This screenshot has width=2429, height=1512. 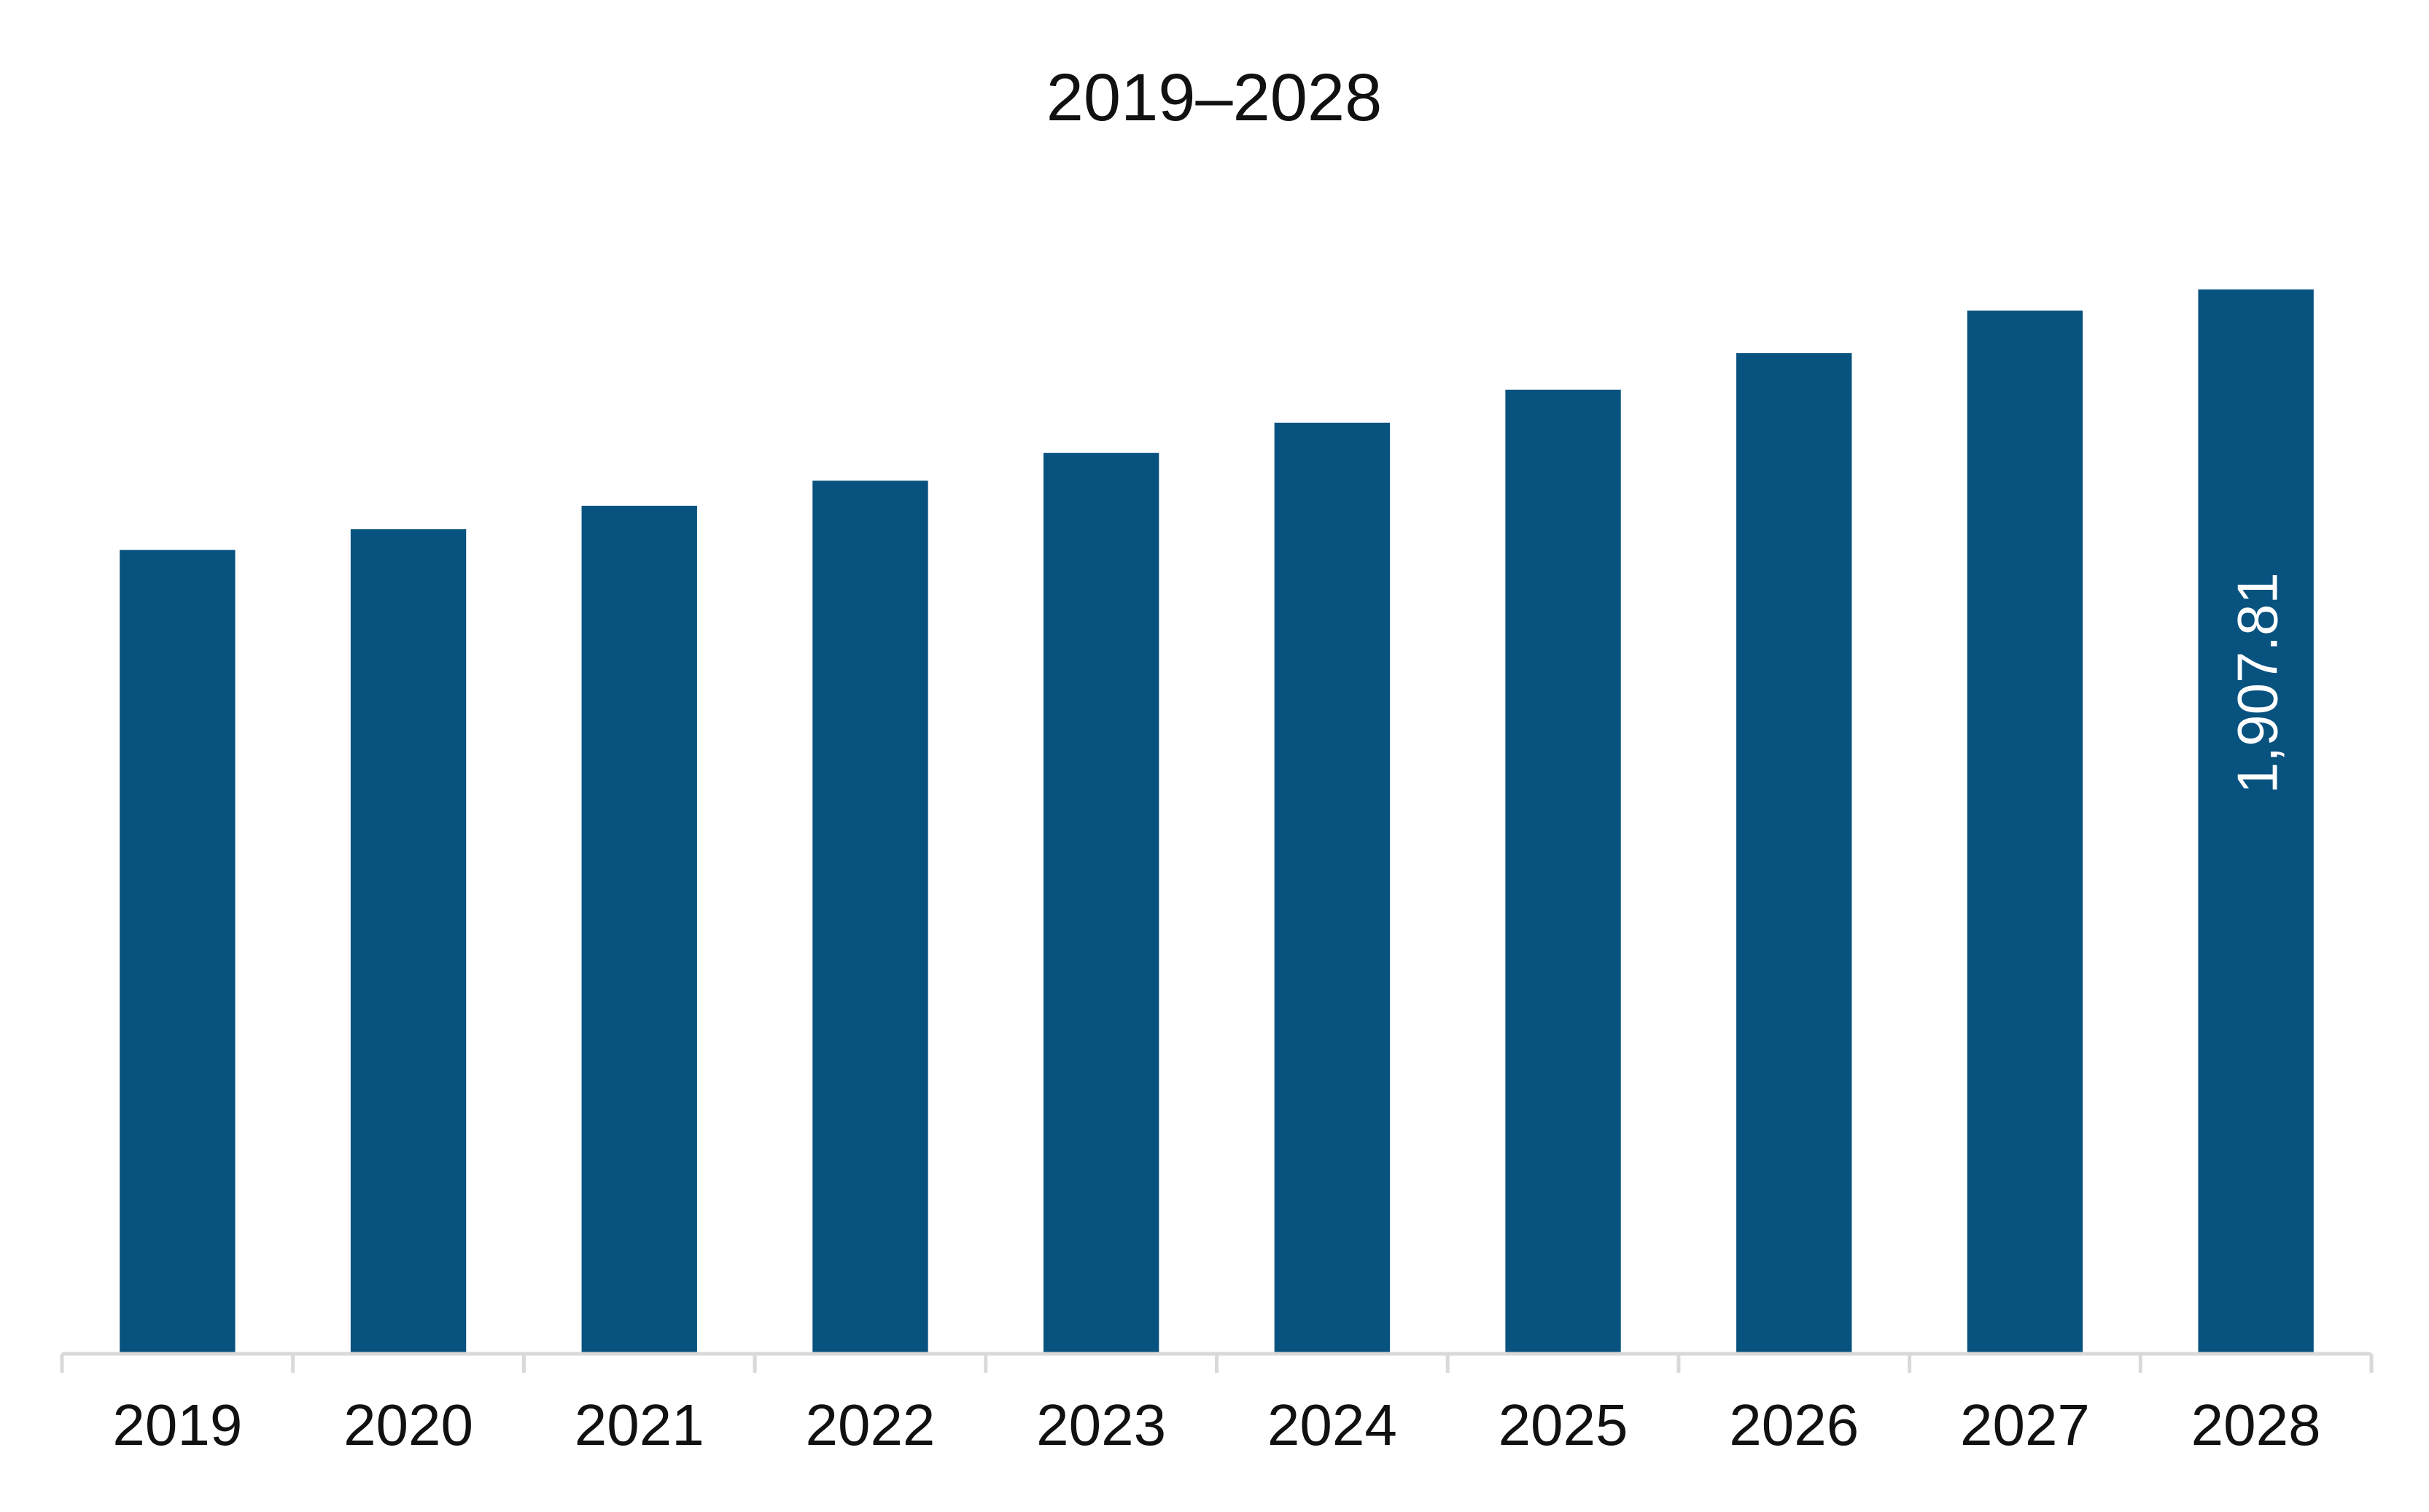 What do you see at coordinates (2025, 832) in the screenshot?
I see `bar-2027` at bounding box center [2025, 832].